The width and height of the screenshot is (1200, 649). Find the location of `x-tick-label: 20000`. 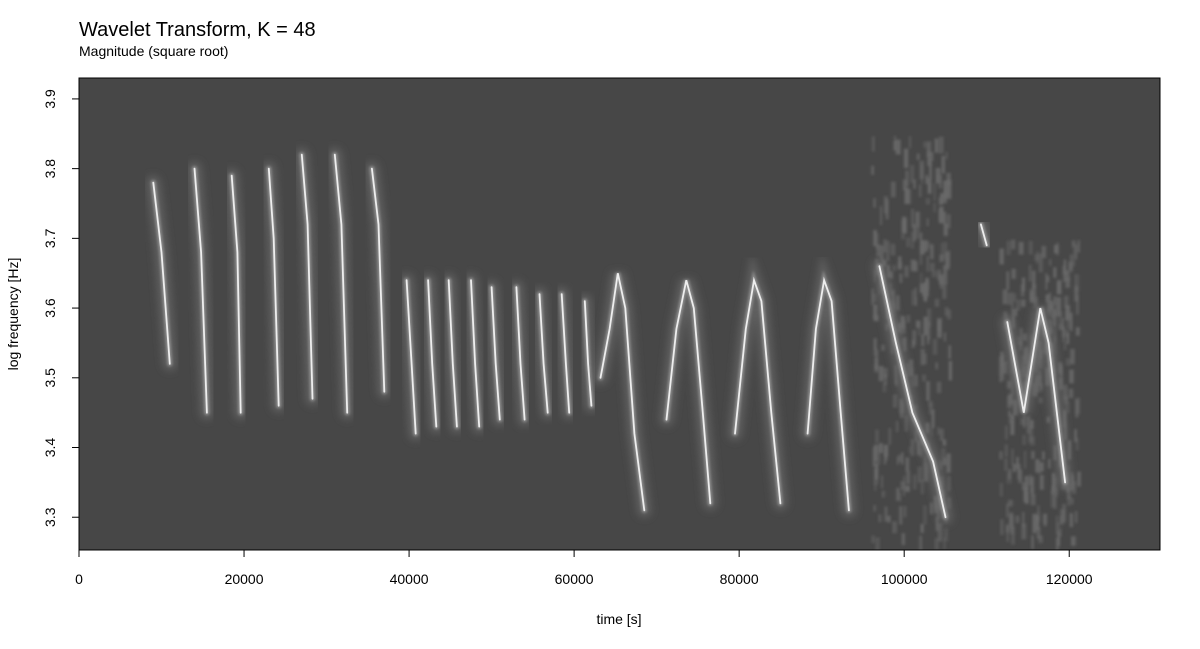

x-tick-label: 20000 is located at coordinates (244, 579).